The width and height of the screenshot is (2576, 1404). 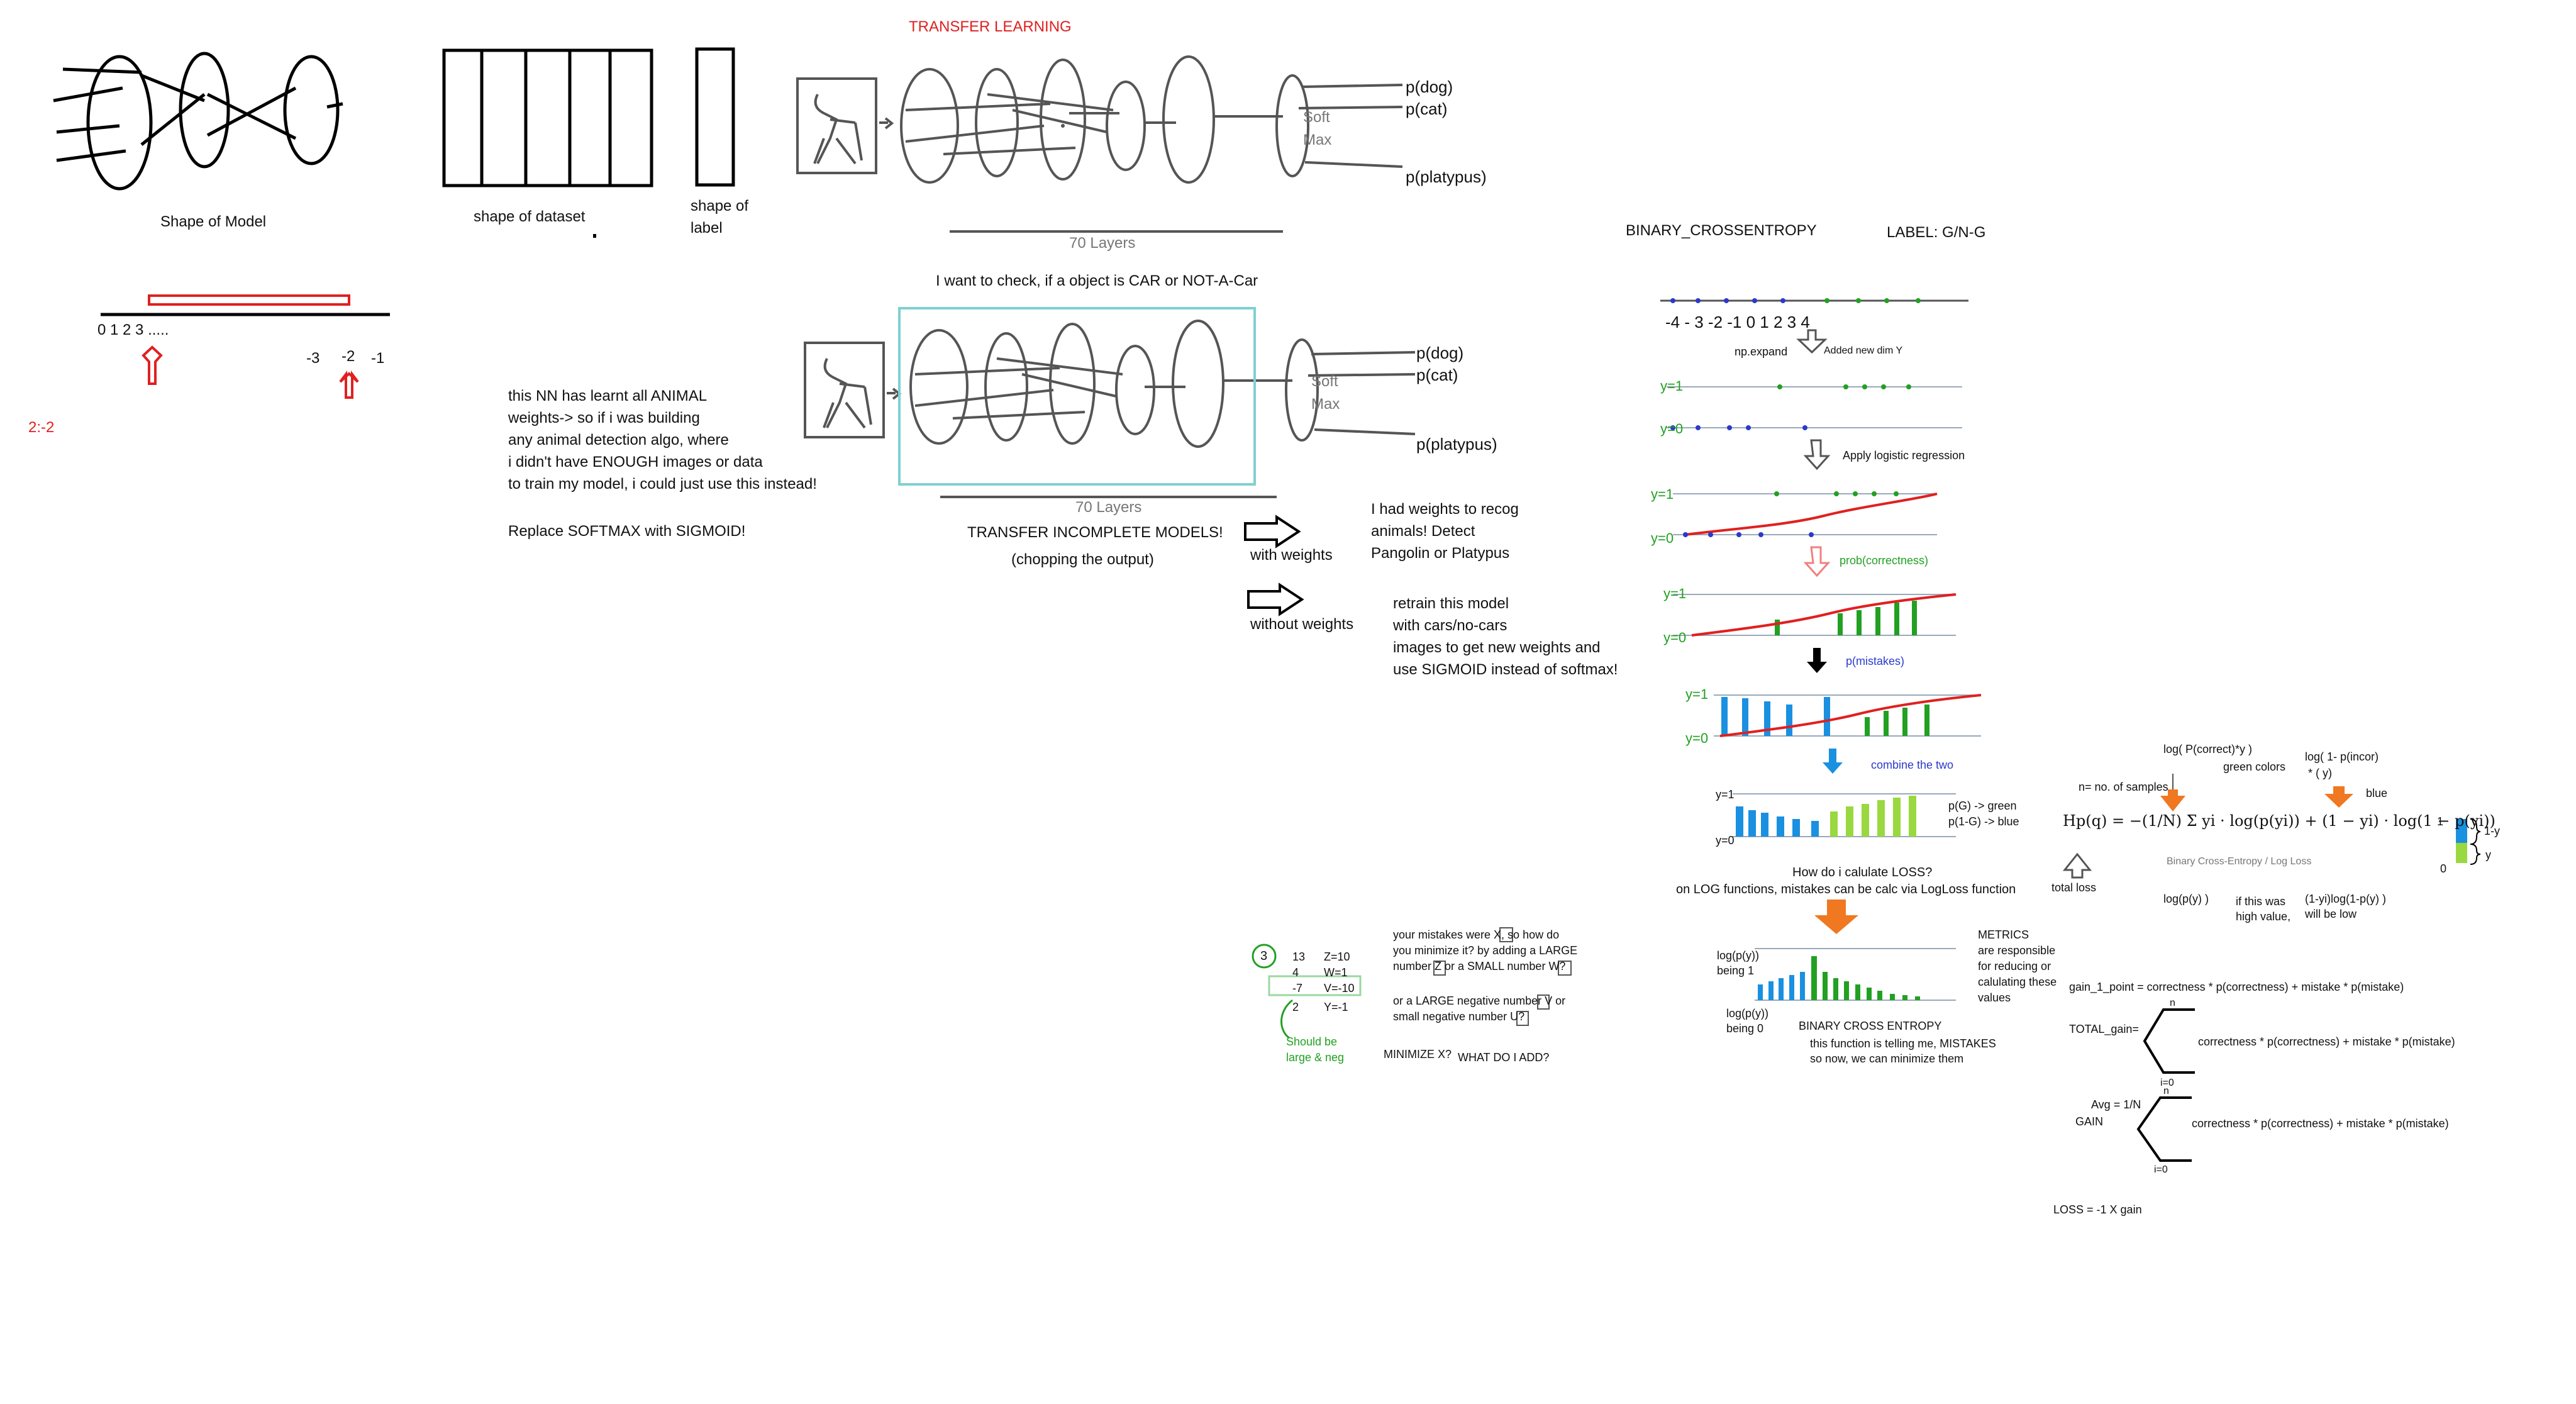 I want to click on metrics-2: are responsible, so click(x=2017, y=950).